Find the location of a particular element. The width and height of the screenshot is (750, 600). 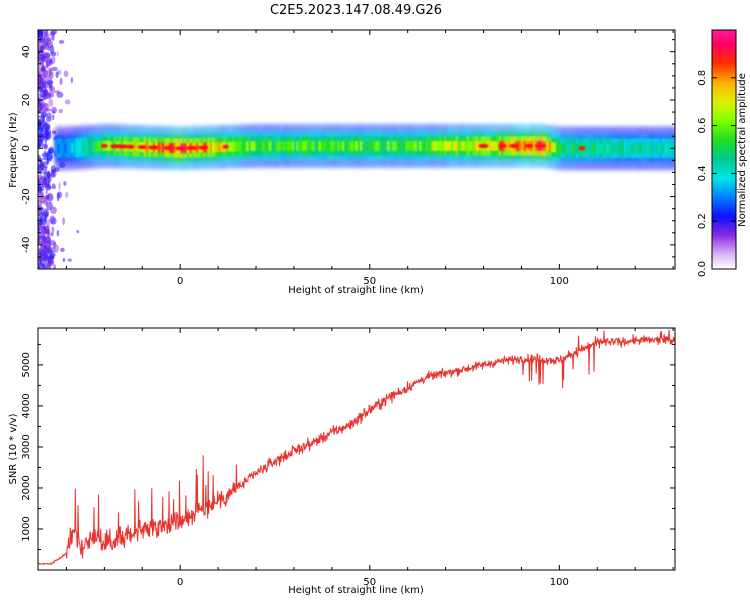

spectrogram-xtick-label: 100 is located at coordinates (559, 281).